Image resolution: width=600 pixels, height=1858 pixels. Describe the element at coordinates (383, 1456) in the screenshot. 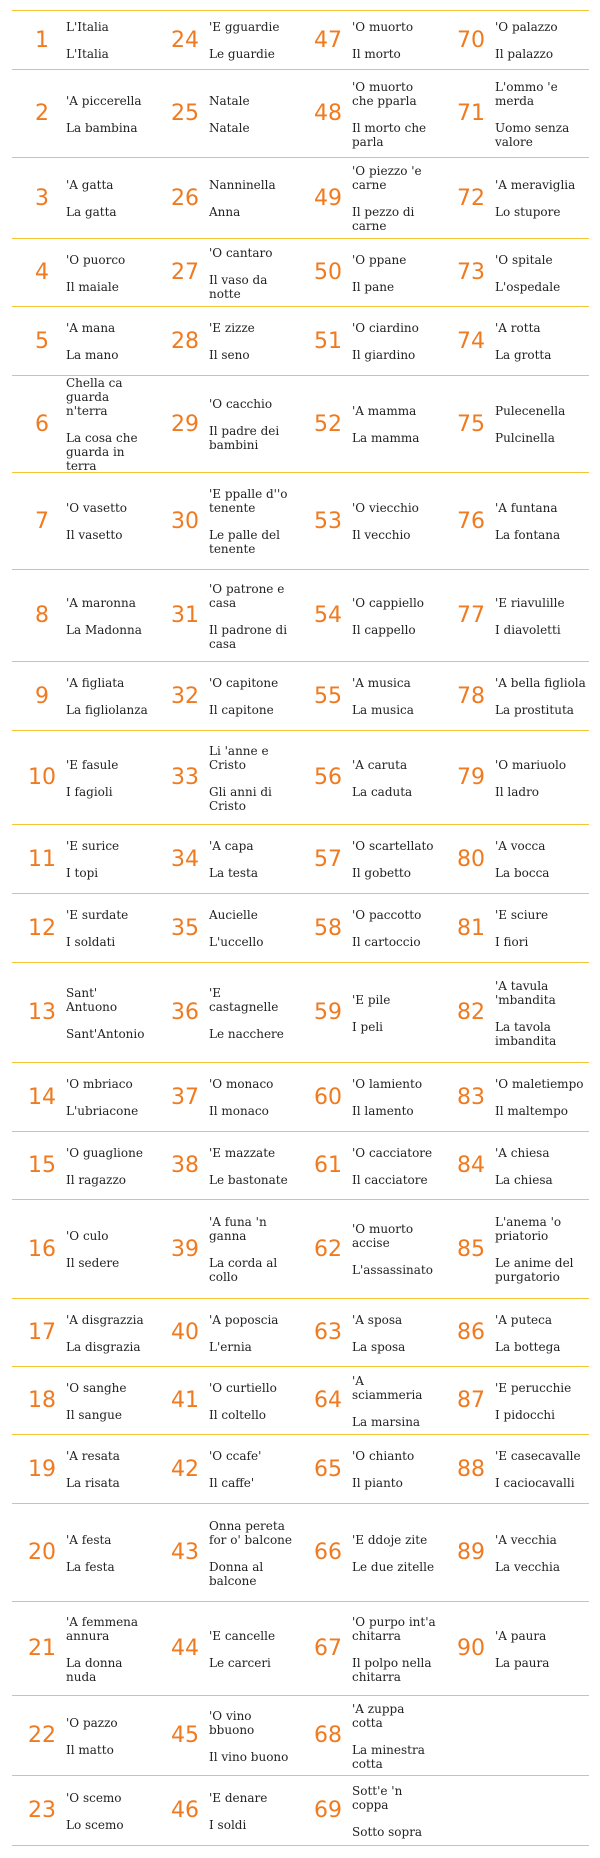

I see `dialect-term: 'O chianto` at that location.